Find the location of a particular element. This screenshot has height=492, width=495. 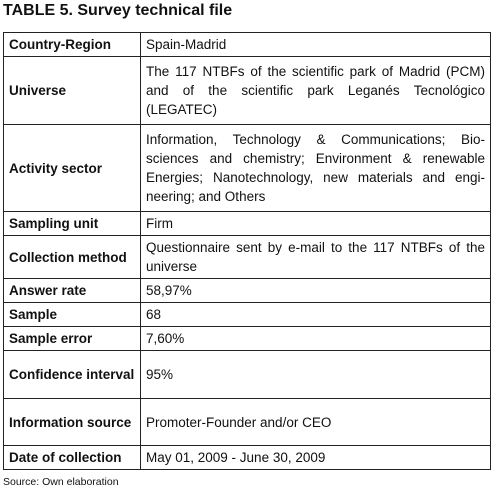

table-row: Confidence interval 95% is located at coordinates (247, 374).